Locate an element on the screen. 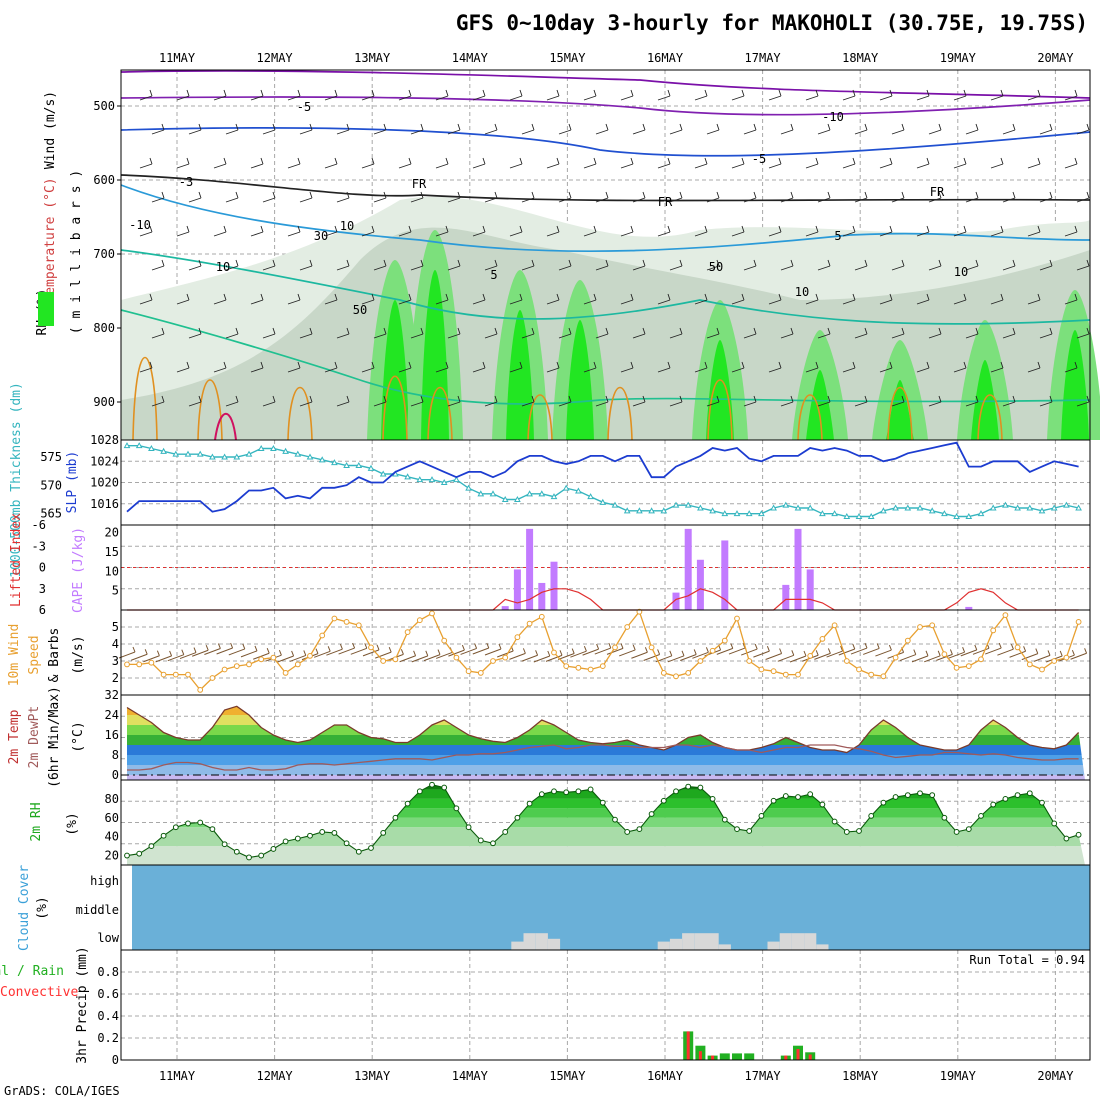 This screenshot has height=1104, width=1100. x-tick-label-top: 13MAY is located at coordinates (372, 58).